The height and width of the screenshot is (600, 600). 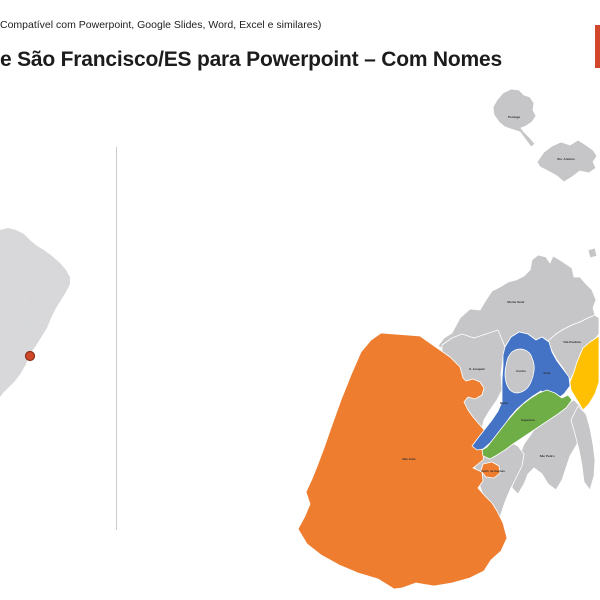 I want to click on region-green, so click(x=527, y=424).